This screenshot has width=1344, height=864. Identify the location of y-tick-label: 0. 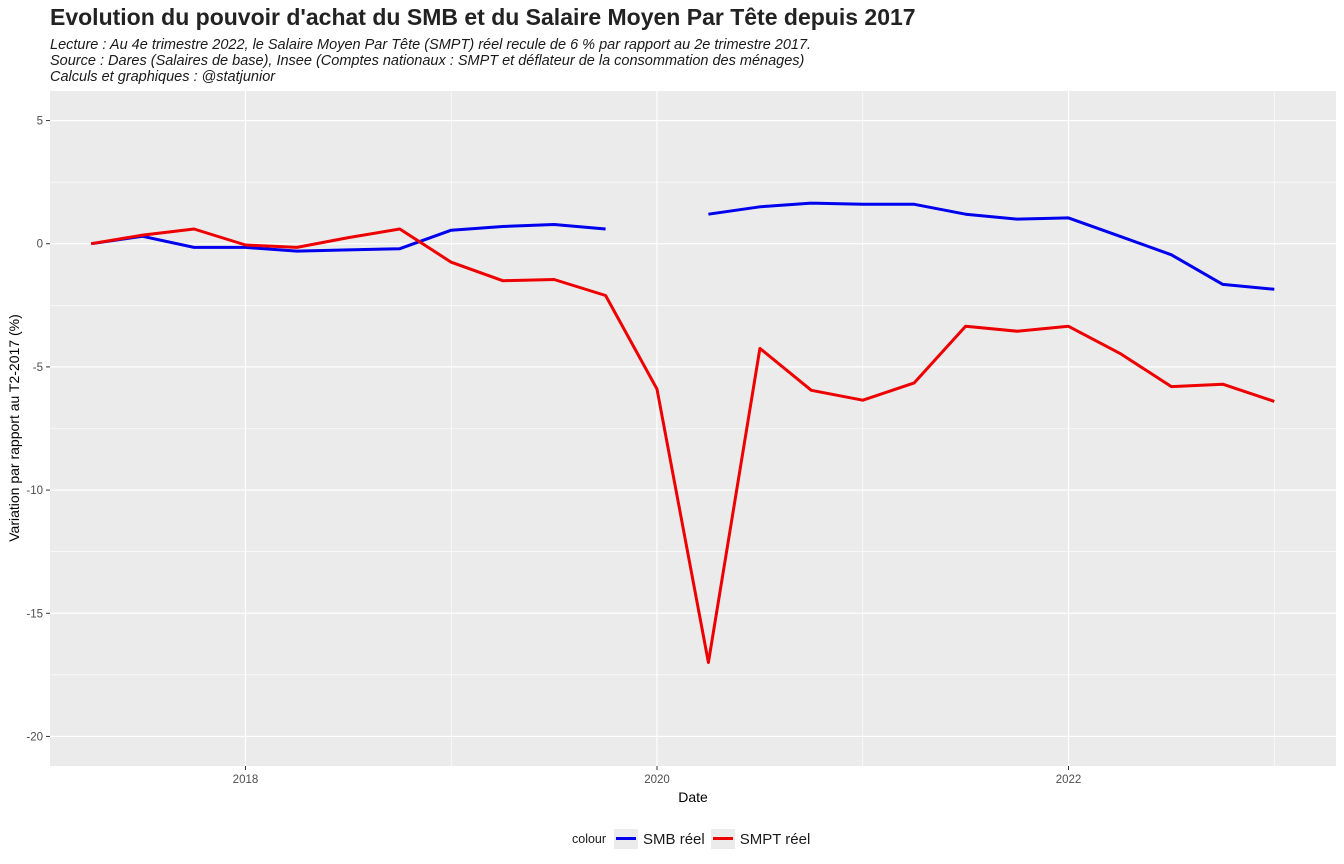
(40, 245).